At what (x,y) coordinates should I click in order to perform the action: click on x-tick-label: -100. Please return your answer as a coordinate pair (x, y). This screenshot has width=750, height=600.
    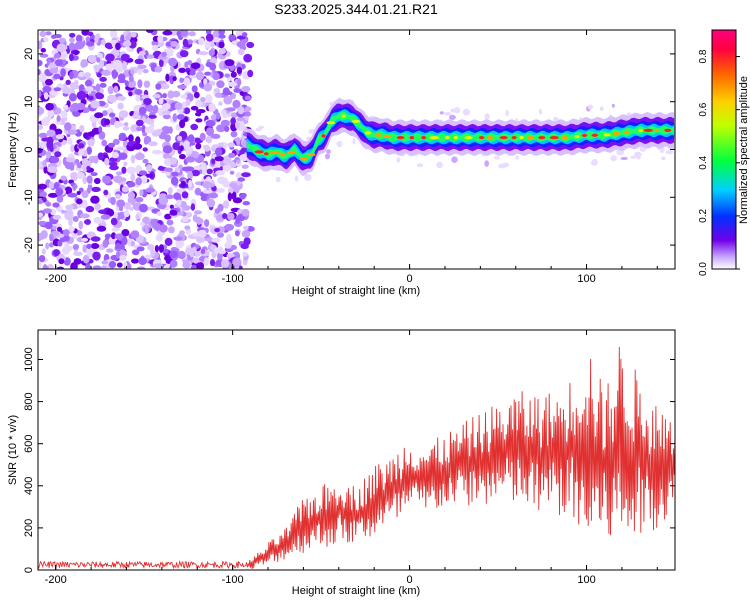
    Looking at the image, I should click on (233, 580).